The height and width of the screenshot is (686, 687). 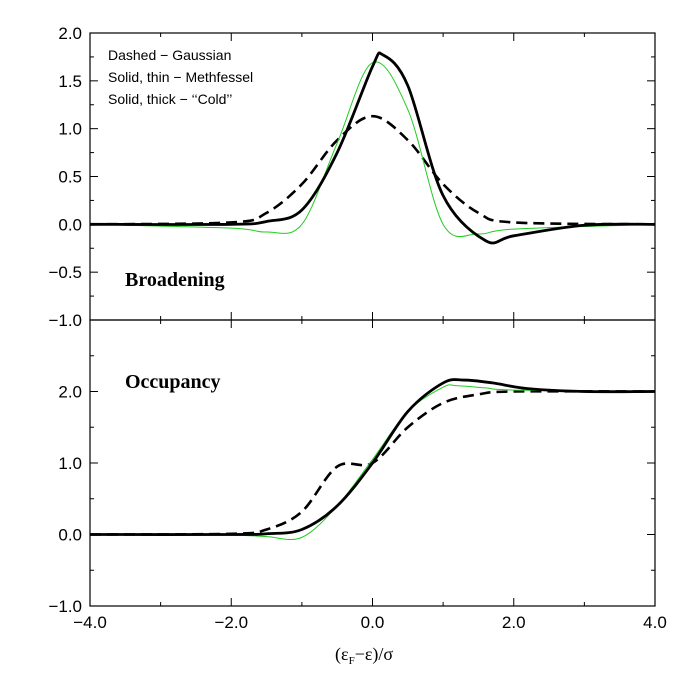 I want to click on top-y-tick-label: −0.5, so click(x=65, y=272).